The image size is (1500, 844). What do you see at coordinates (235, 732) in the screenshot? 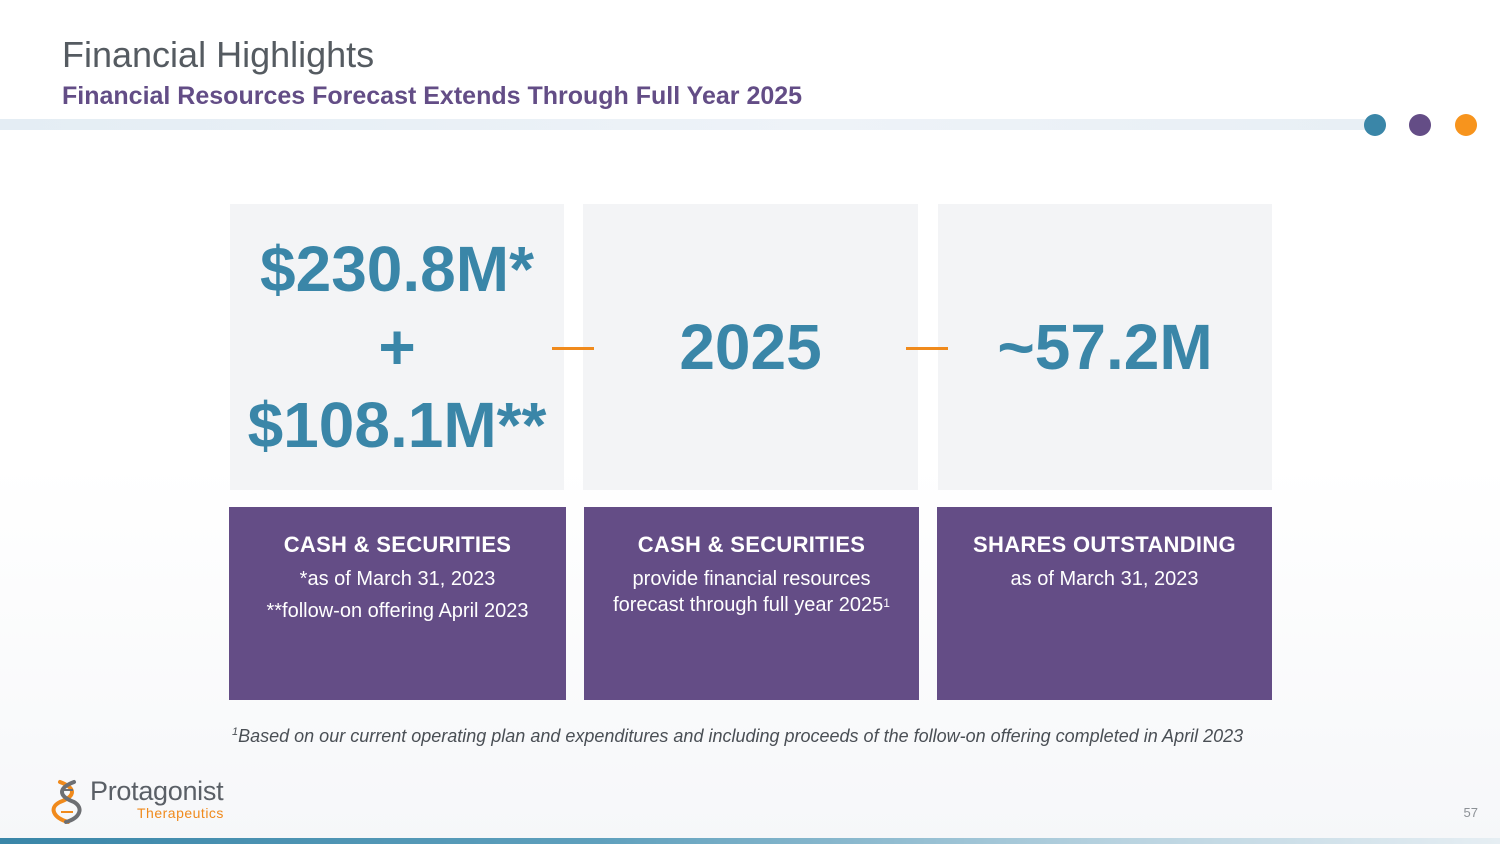
I see `footnote-marker: 1` at bounding box center [235, 732].